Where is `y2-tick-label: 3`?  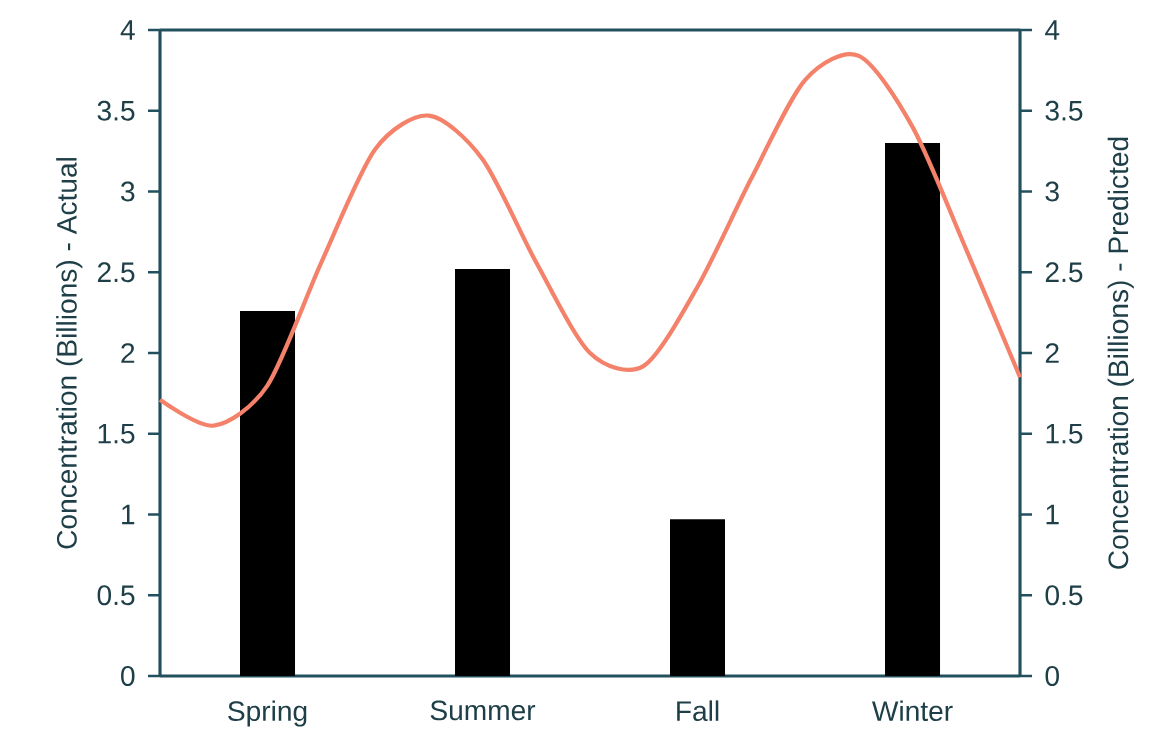
y2-tick-label: 3 is located at coordinates (1052, 191).